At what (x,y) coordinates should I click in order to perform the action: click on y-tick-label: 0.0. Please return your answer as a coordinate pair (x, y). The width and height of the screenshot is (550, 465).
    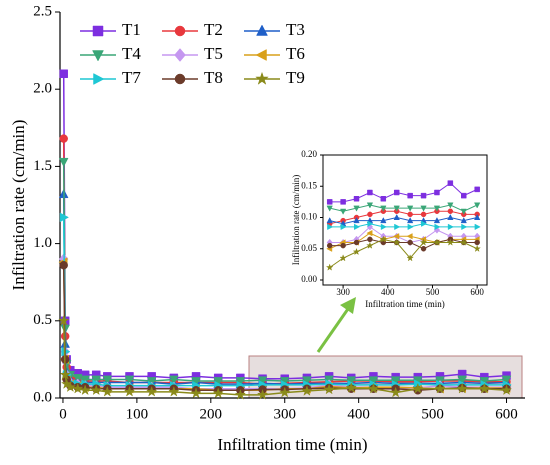
    Looking at the image, I should click on (42, 397).